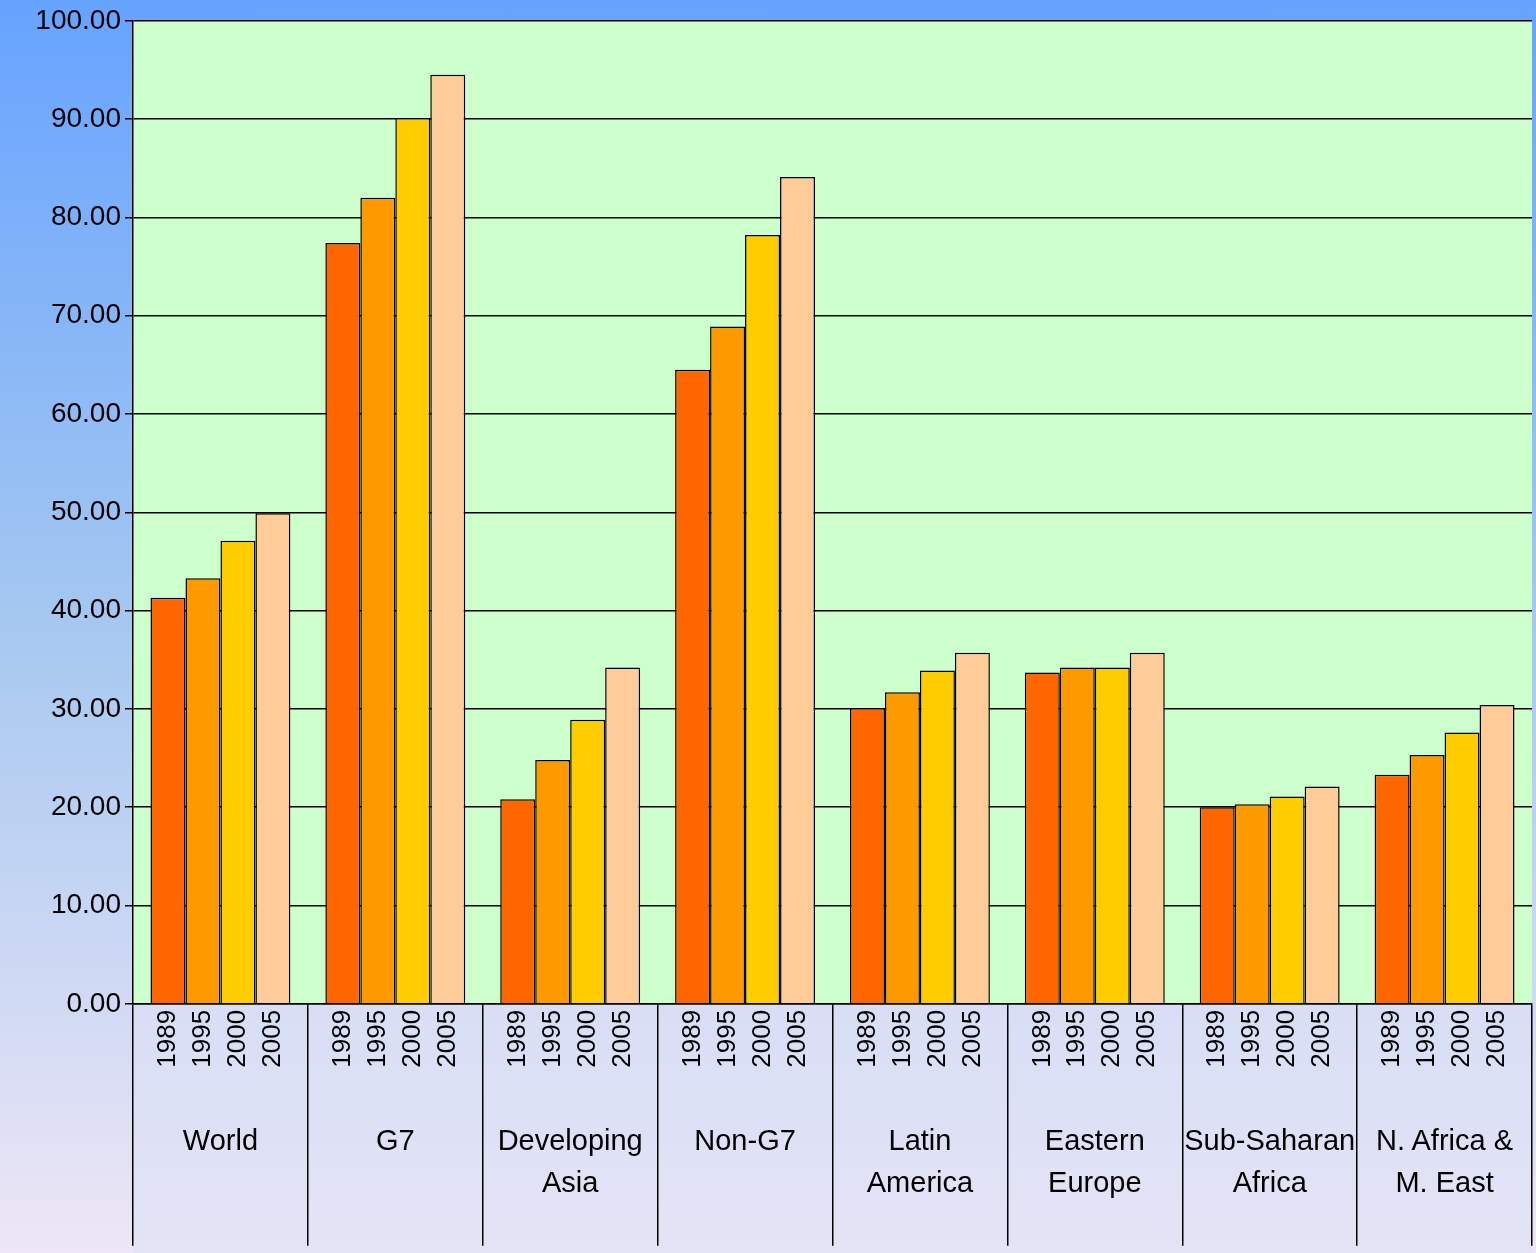  What do you see at coordinates (85, 511) in the screenshot?
I see `y-tick-label: 50.00` at bounding box center [85, 511].